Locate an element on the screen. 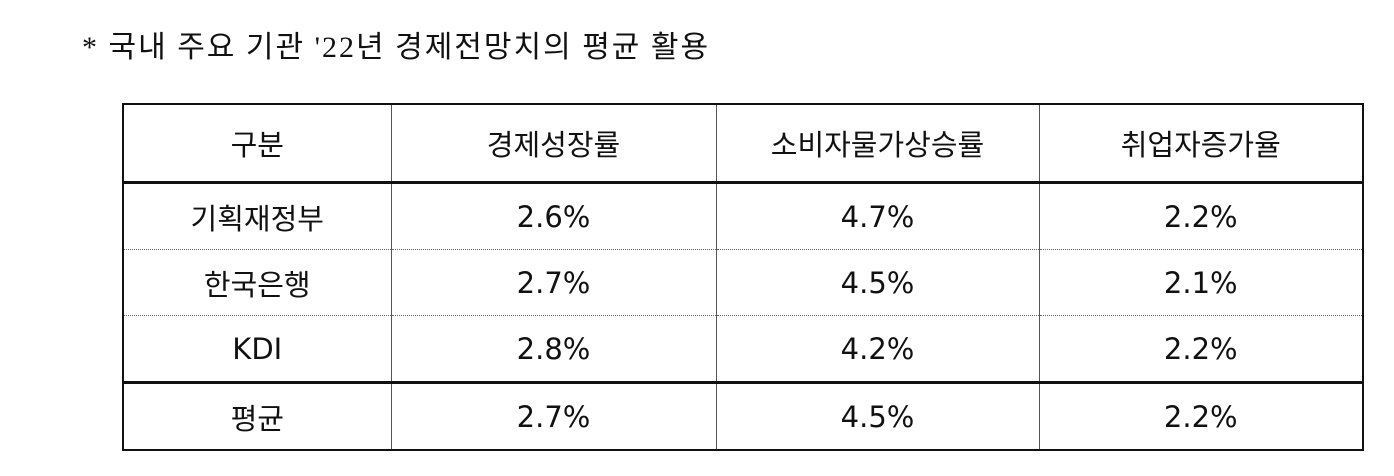 The width and height of the screenshot is (1394, 476). header-cell: 취업자증가율 is located at coordinates (1201, 144).